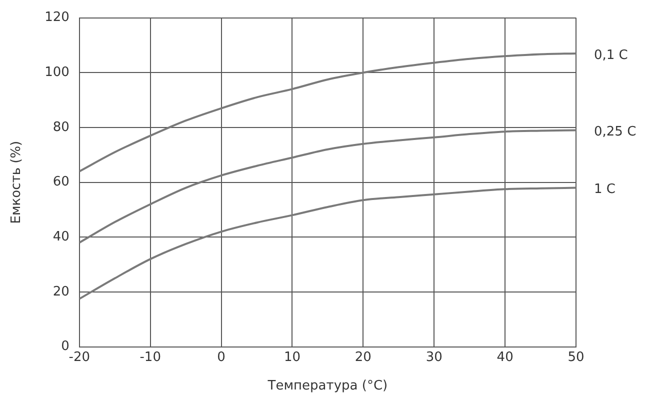 This screenshot has width=651, height=403. I want to click on y-tick-label: 0, so click(65, 346).